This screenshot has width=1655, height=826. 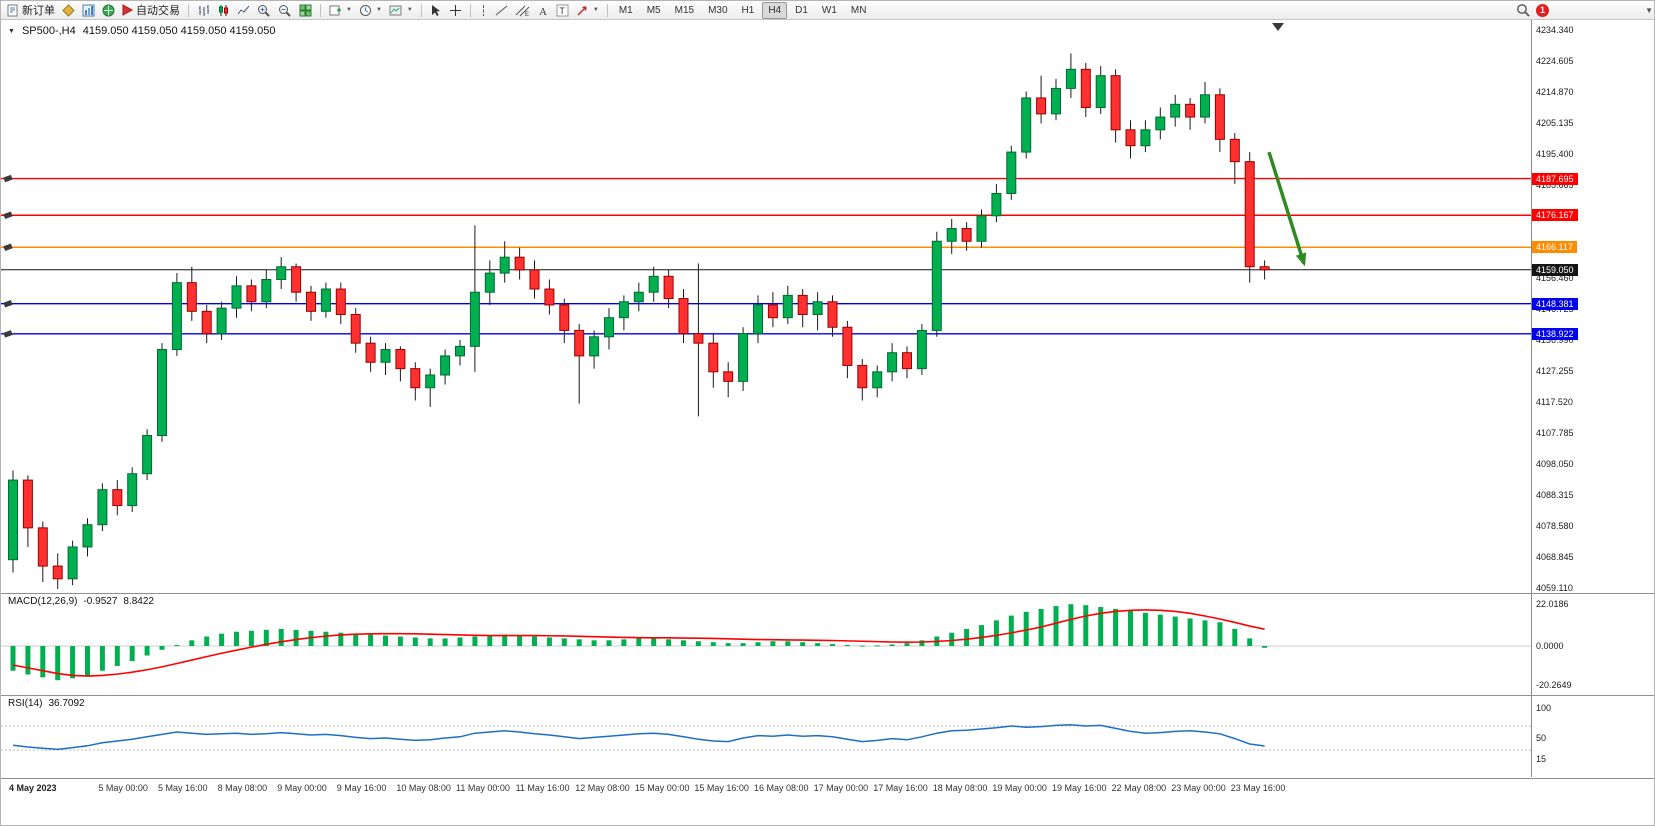 What do you see at coordinates (543, 10) in the screenshot?
I see `text-tool-button: A` at bounding box center [543, 10].